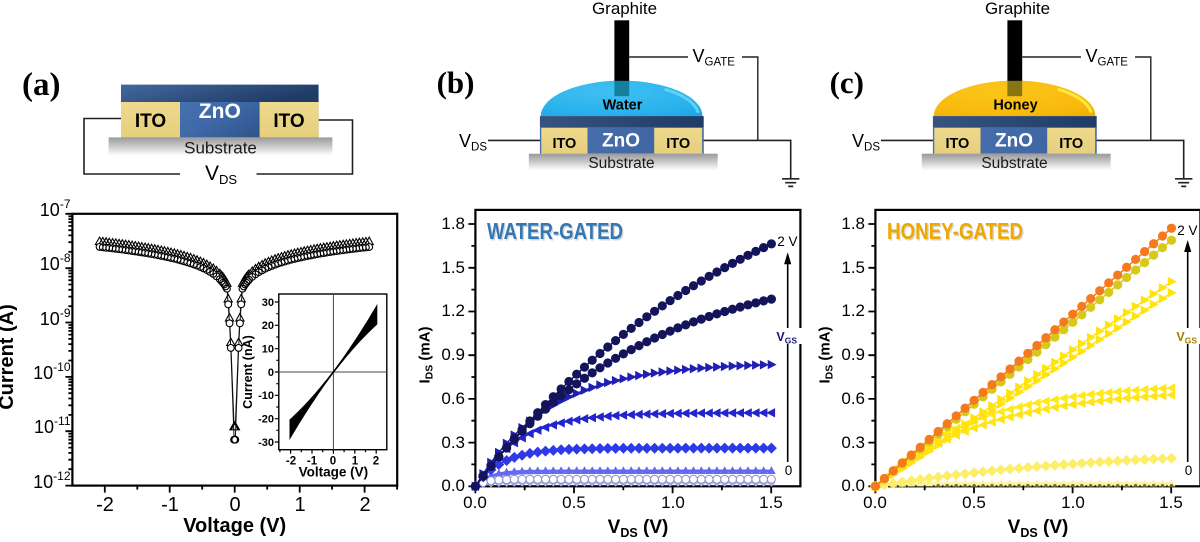  Describe the element at coordinates (1015, 106) in the screenshot. I see `svg-text: Honey` at that location.